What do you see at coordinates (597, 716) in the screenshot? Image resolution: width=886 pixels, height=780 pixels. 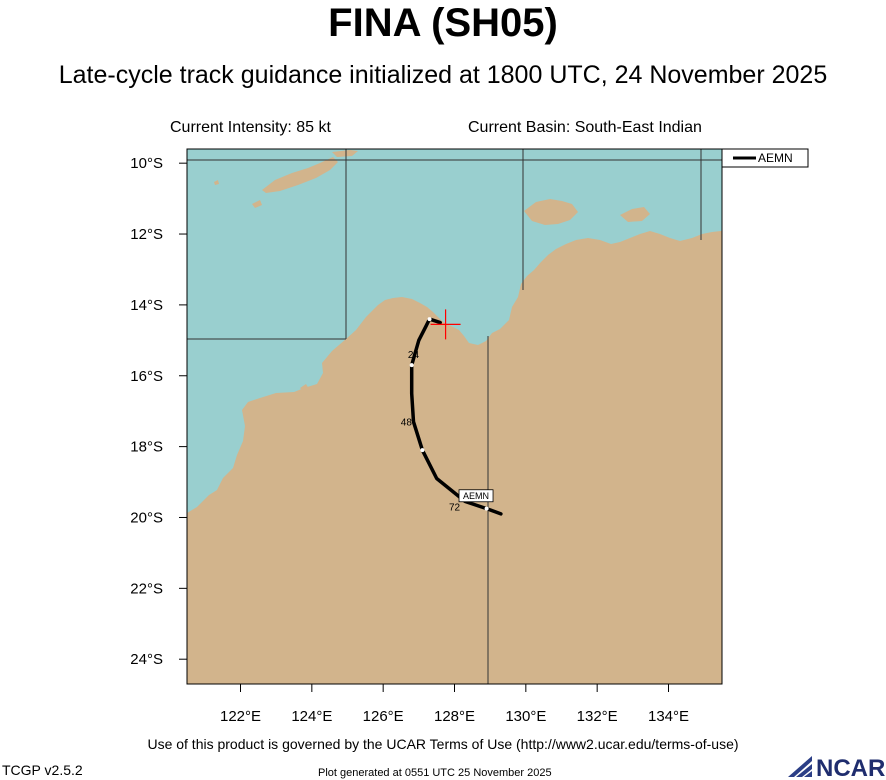 I see `lon-tick-label: 132°E` at bounding box center [597, 716].